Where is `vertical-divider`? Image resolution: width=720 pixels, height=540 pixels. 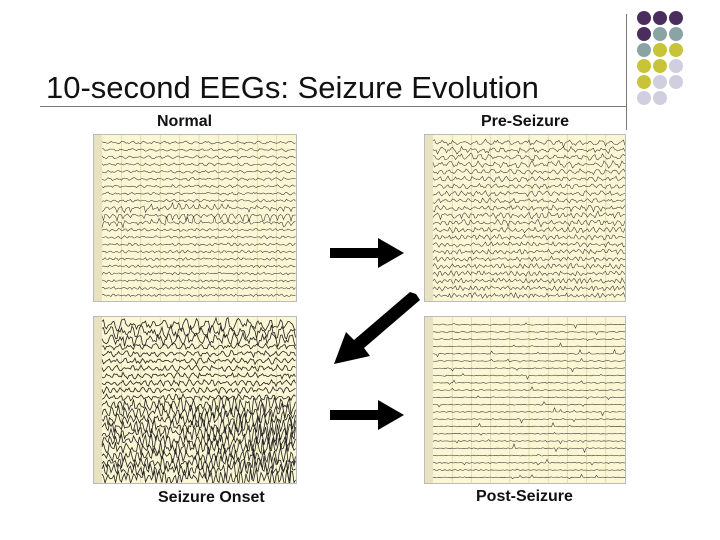
vertical-divider is located at coordinates (626, 72).